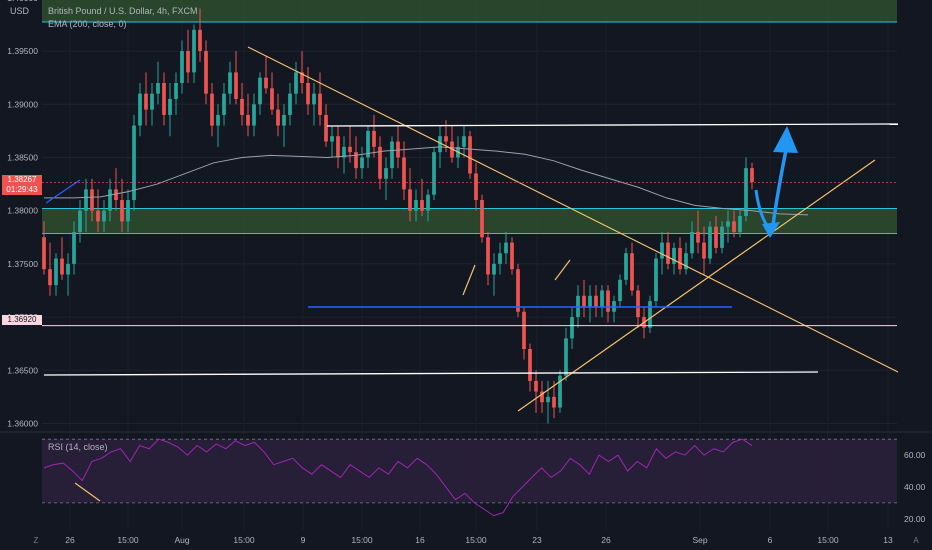 The width and height of the screenshot is (932, 550). I want to click on blue-trend-segment, so click(63, 191).